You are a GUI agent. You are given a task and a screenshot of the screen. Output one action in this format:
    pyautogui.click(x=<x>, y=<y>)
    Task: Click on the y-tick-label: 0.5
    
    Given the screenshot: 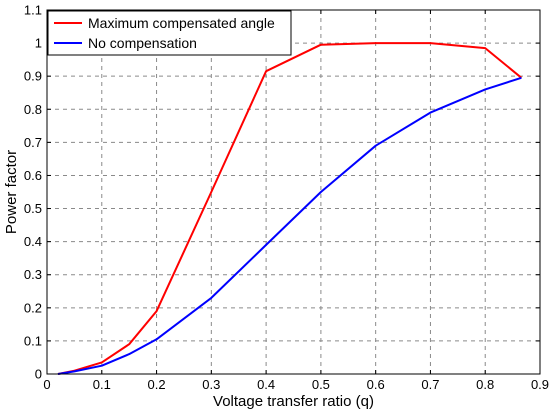 What is the action you would take?
    pyautogui.click(x=33, y=208)
    